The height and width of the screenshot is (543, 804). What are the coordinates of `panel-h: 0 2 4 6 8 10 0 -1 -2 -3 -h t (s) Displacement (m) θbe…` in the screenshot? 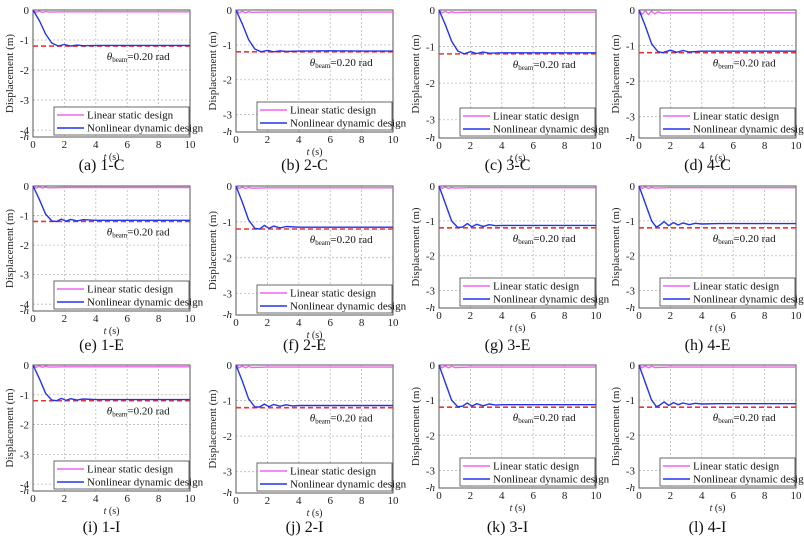 It's located at (707, 267).